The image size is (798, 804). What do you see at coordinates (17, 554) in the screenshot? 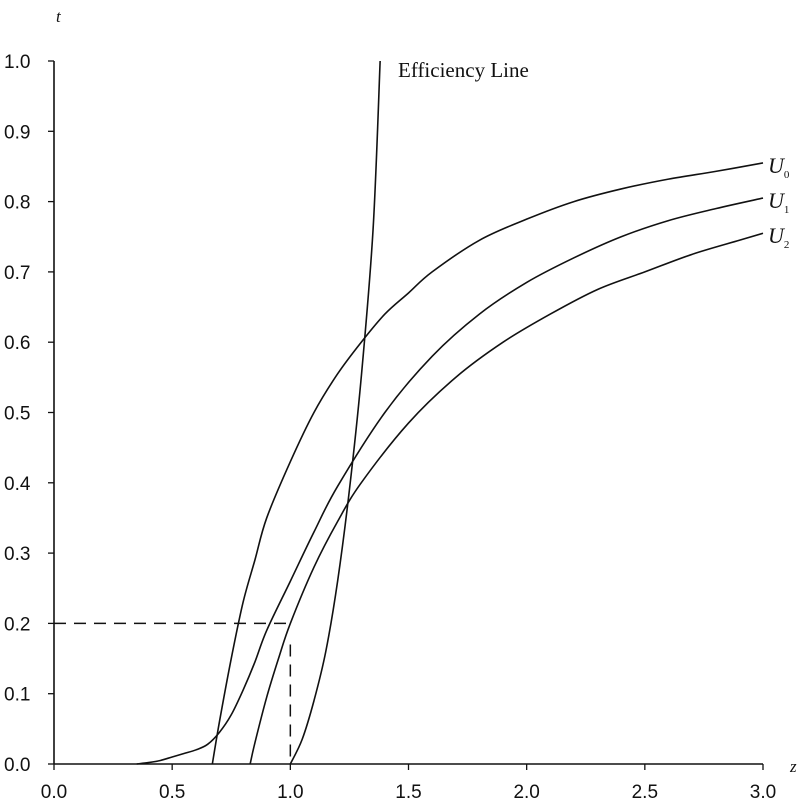
I see `y-tick-label: 0.3` at bounding box center [17, 554].